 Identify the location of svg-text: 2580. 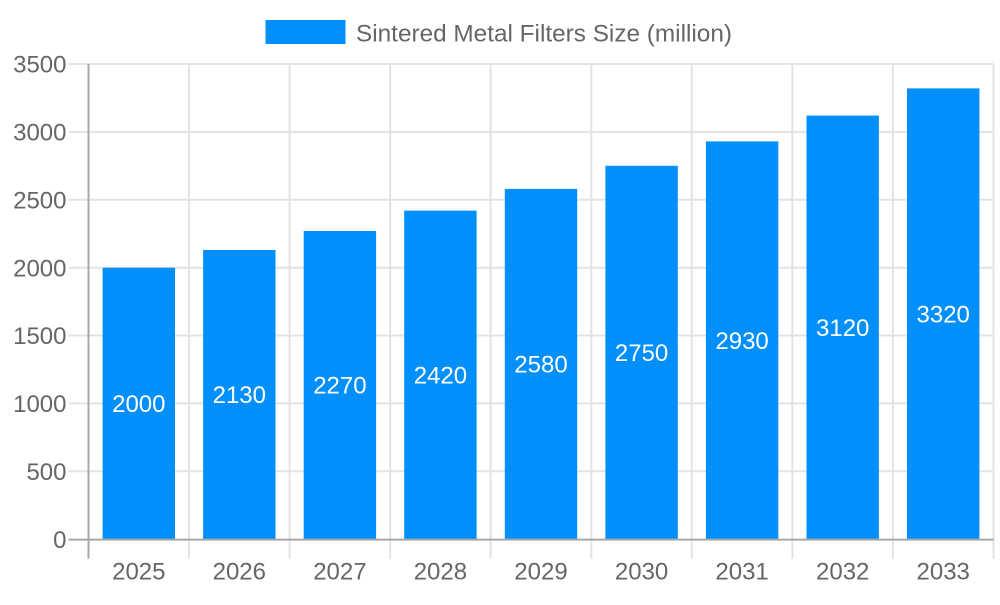
(540, 365).